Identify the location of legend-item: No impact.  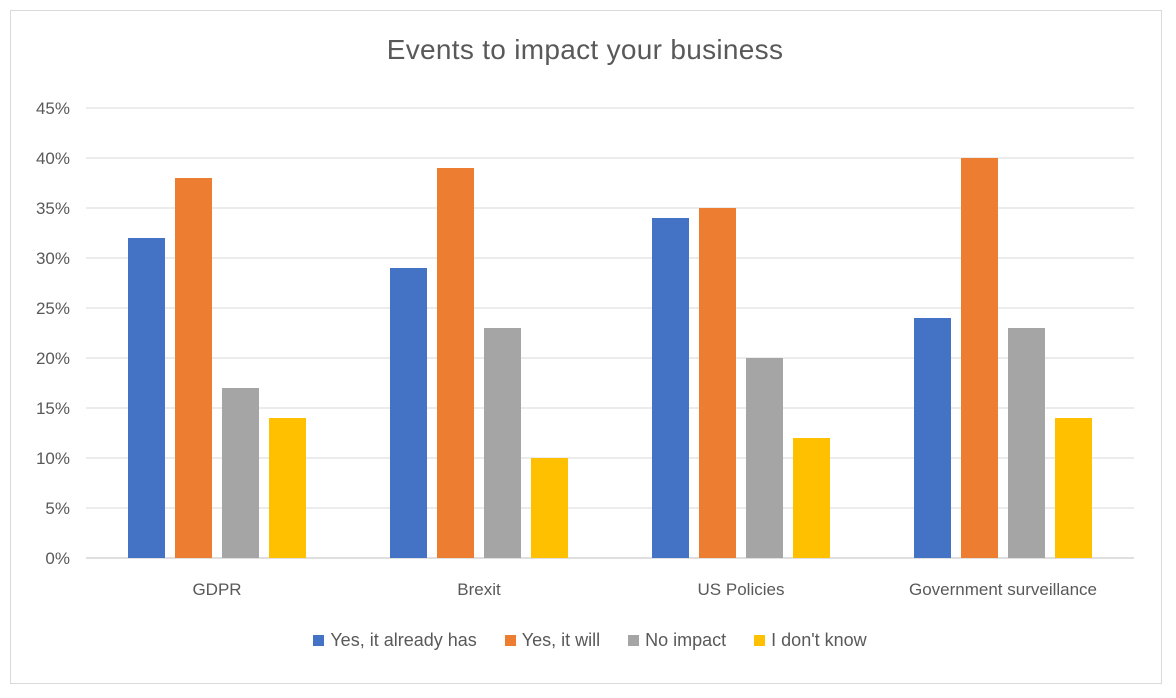
(677, 640).